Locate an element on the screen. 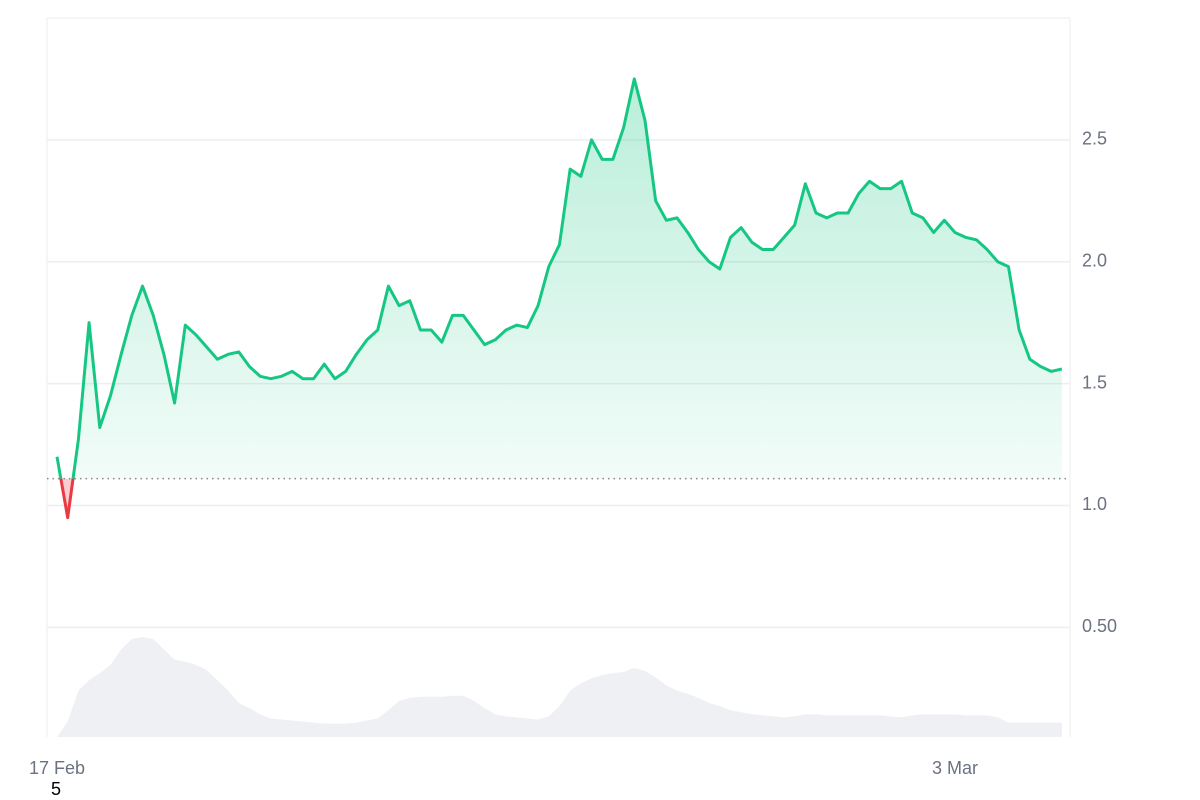 The height and width of the screenshot is (800, 1200). y-tick-label: 1.5 is located at coordinates (1094, 382).